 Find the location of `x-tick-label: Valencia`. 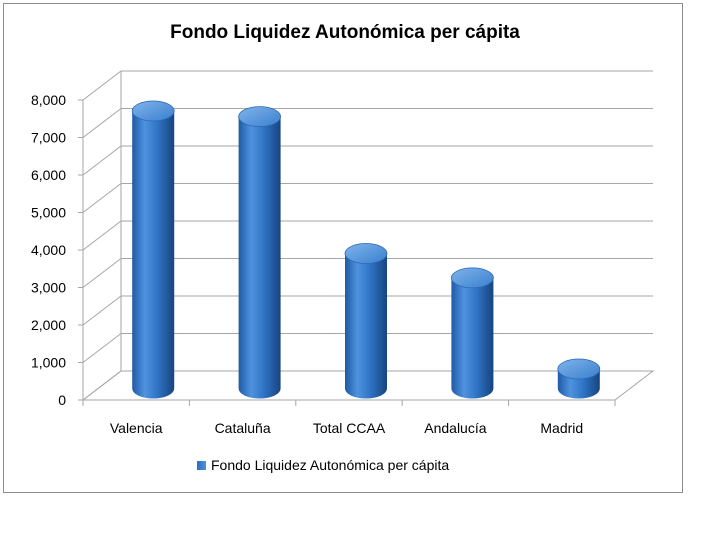

x-tick-label: Valencia is located at coordinates (136, 428).